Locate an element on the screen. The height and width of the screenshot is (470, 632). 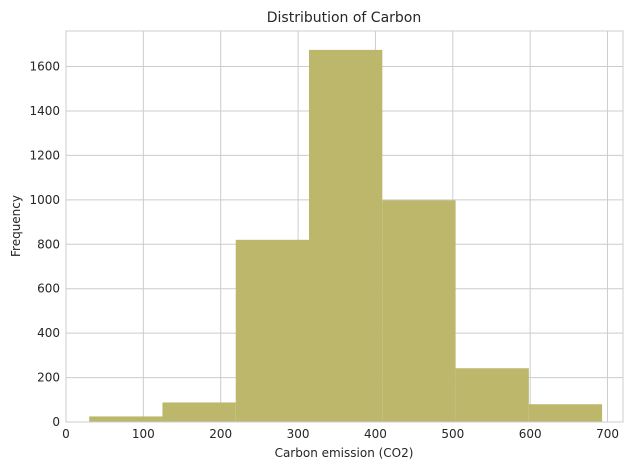
x-tick-label: 400 is located at coordinates (375, 434).